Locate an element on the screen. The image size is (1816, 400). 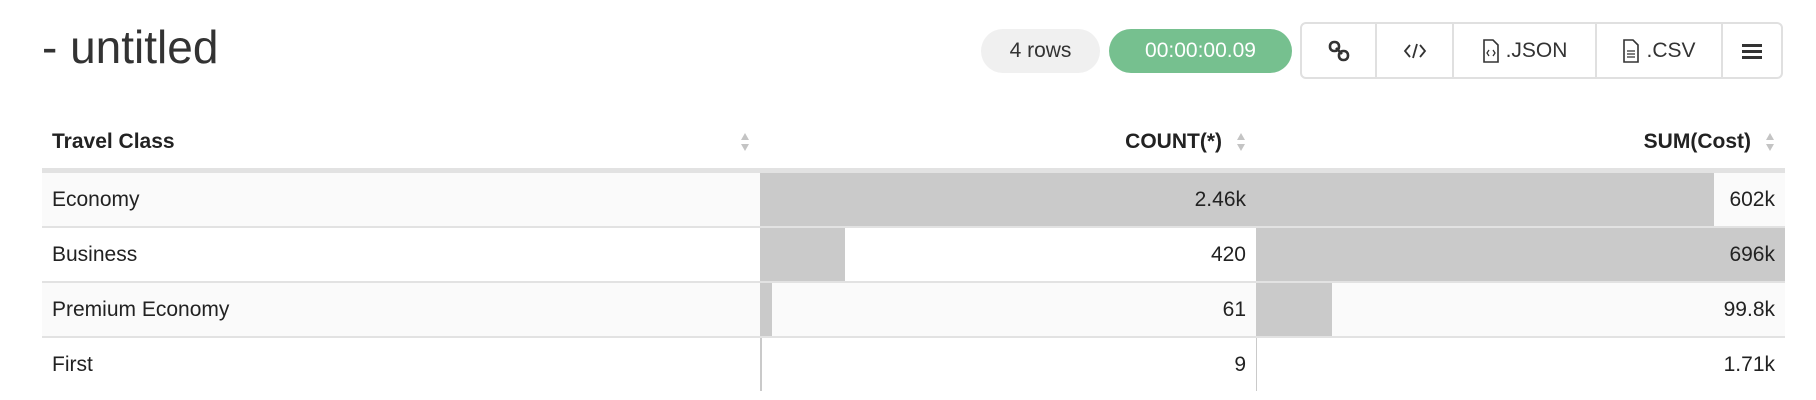
copy-link-button is located at coordinates (1339, 50).